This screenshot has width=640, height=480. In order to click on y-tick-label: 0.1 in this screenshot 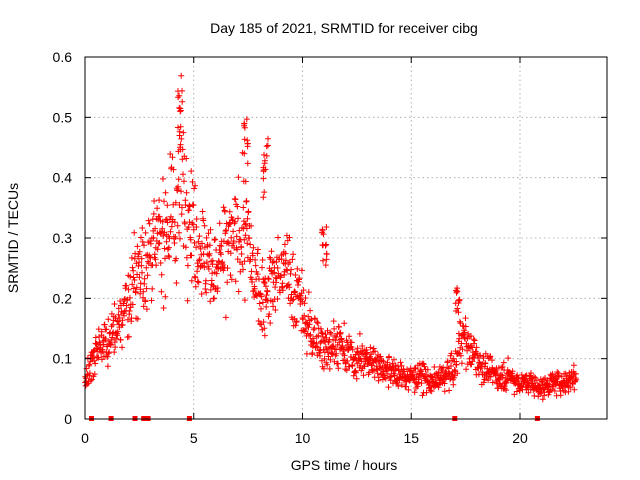, I will do `click(63, 359)`.